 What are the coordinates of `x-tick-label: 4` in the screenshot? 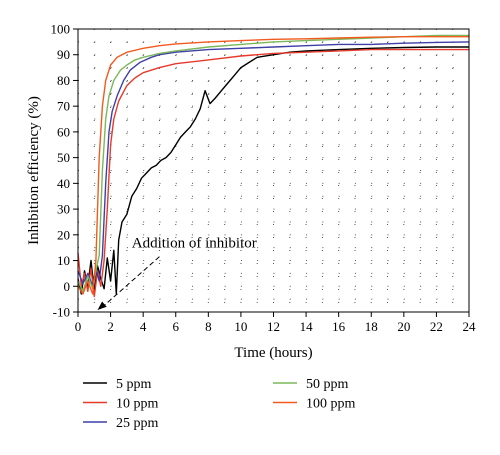 It's located at (143, 326).